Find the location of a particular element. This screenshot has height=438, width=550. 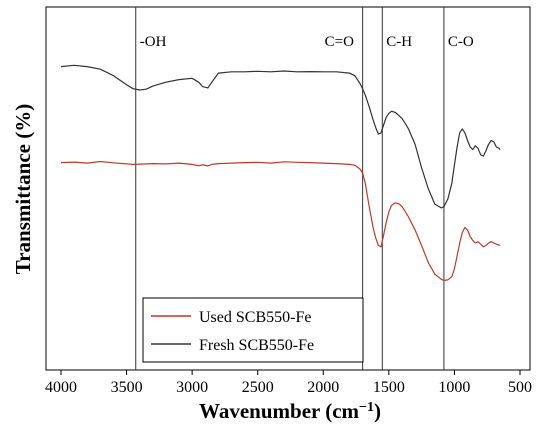

x-axis-label: Wavenumber (cm−1) is located at coordinates (290, 411).